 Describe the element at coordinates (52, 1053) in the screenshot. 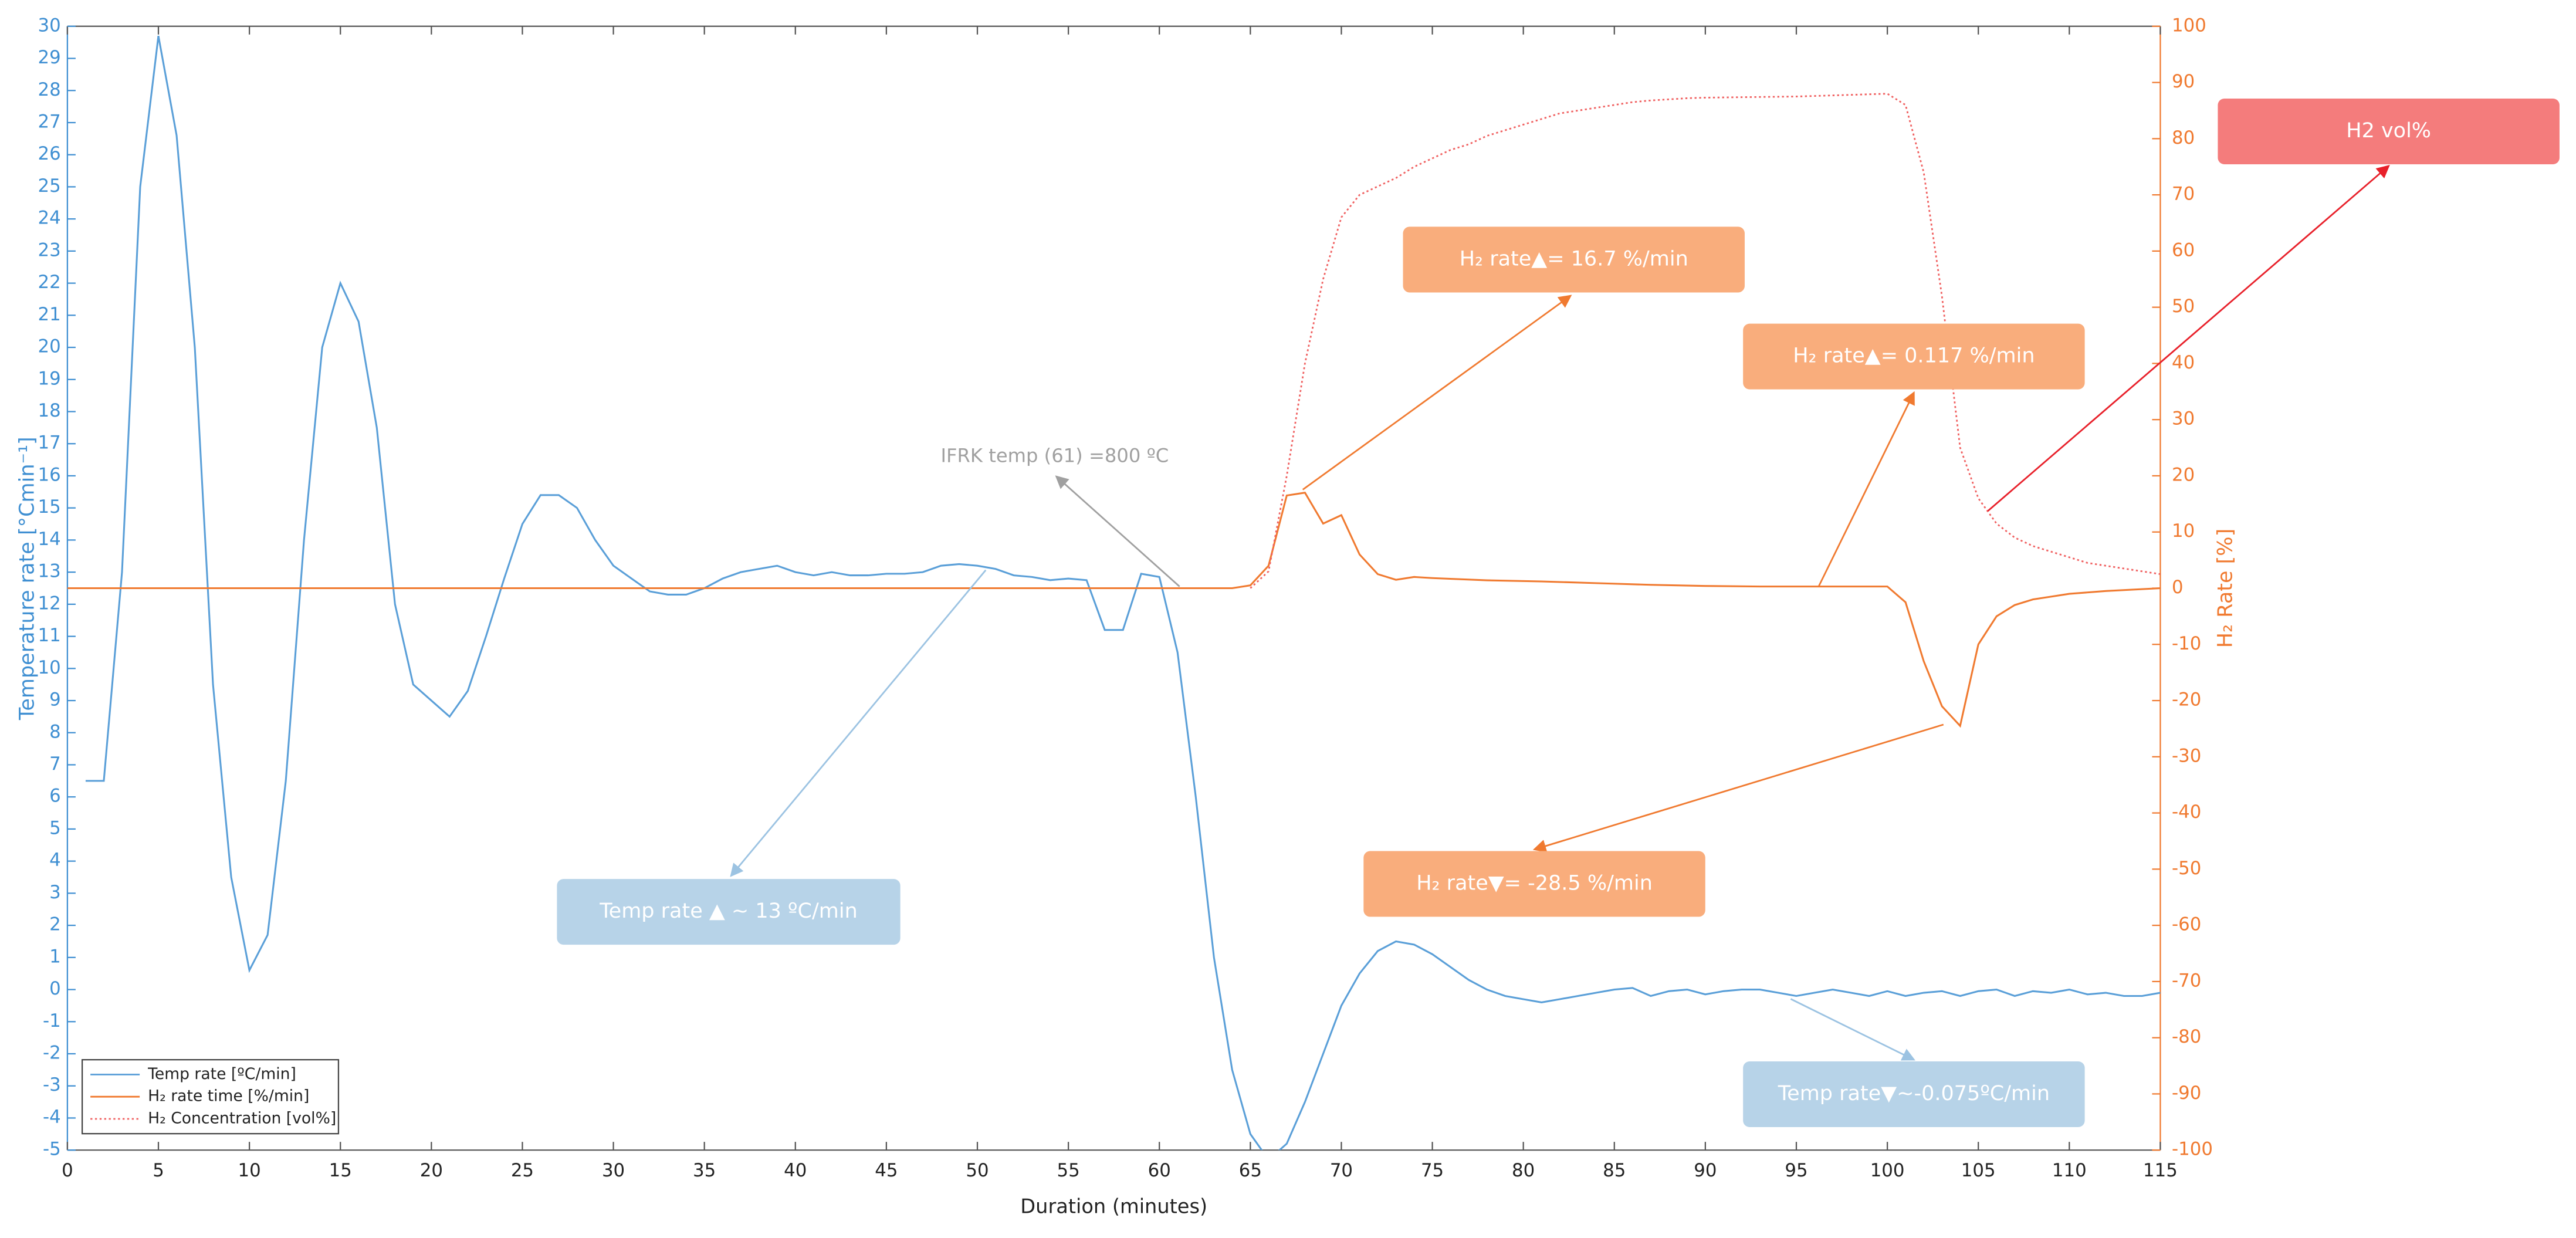

I see `y-tick-label: -2` at that location.